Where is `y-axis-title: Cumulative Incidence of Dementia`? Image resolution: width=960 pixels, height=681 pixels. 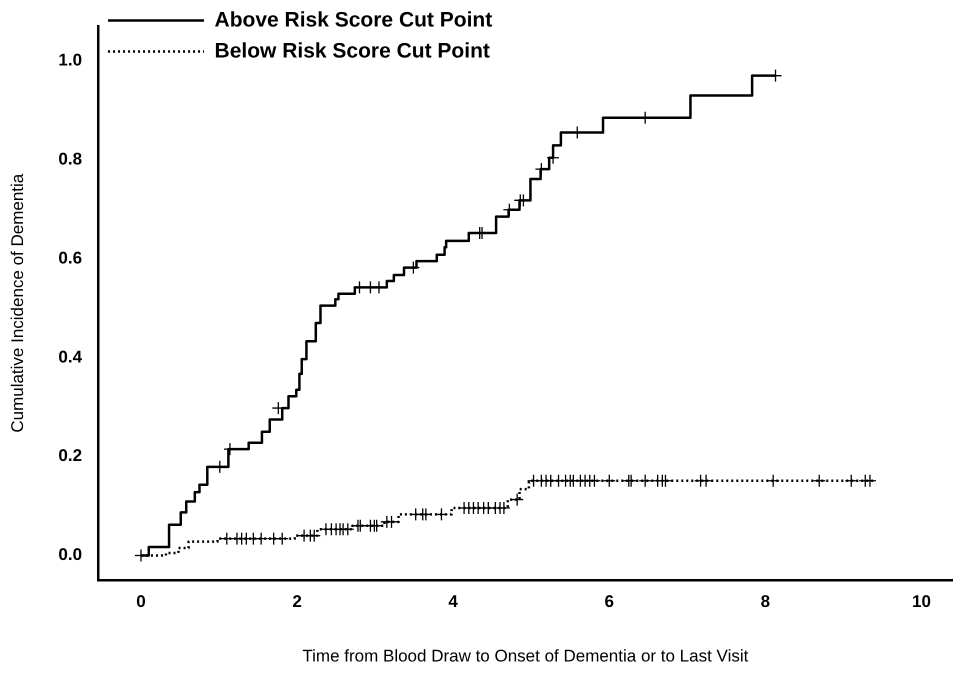
y-axis-title: Cumulative Incidence of Dementia is located at coordinates (17, 303).